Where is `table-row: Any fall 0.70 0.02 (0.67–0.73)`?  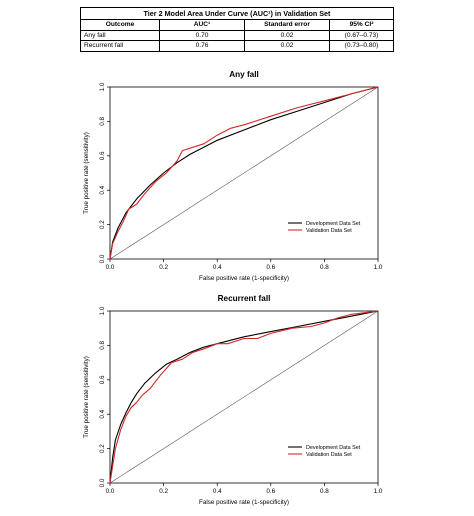 table-row: Any fall 0.70 0.02 (0.67–0.73) is located at coordinates (237, 35).